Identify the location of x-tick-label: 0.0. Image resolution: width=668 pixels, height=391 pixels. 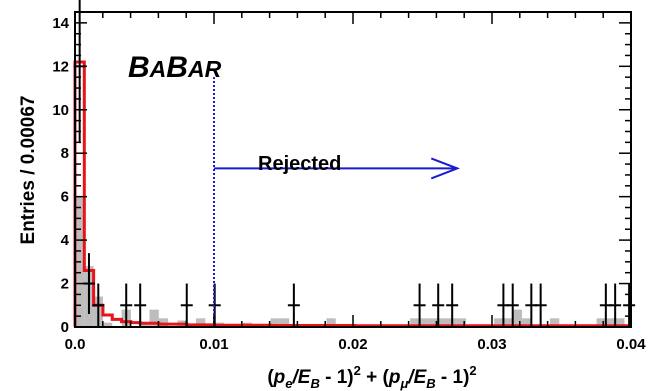
(75, 344).